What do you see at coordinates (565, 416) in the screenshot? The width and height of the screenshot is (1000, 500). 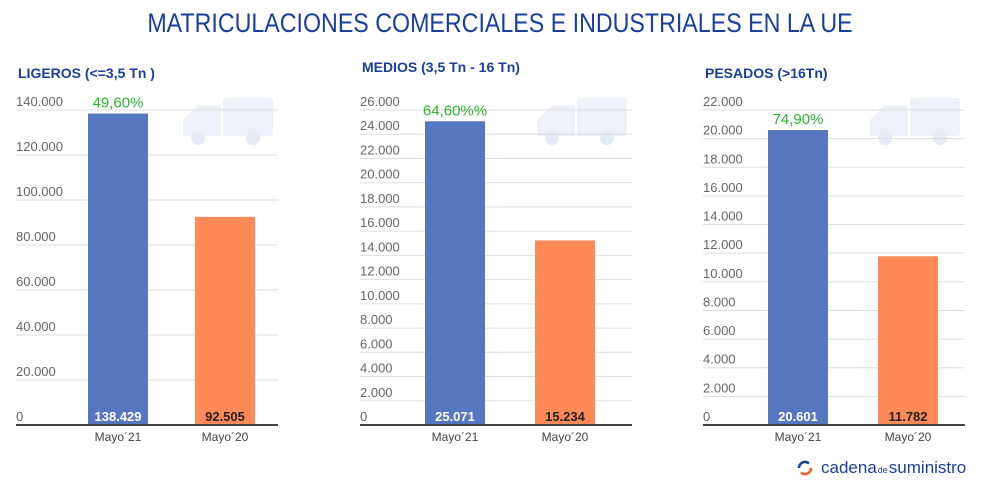 I see `bar-value-label: 15.234` at bounding box center [565, 416].